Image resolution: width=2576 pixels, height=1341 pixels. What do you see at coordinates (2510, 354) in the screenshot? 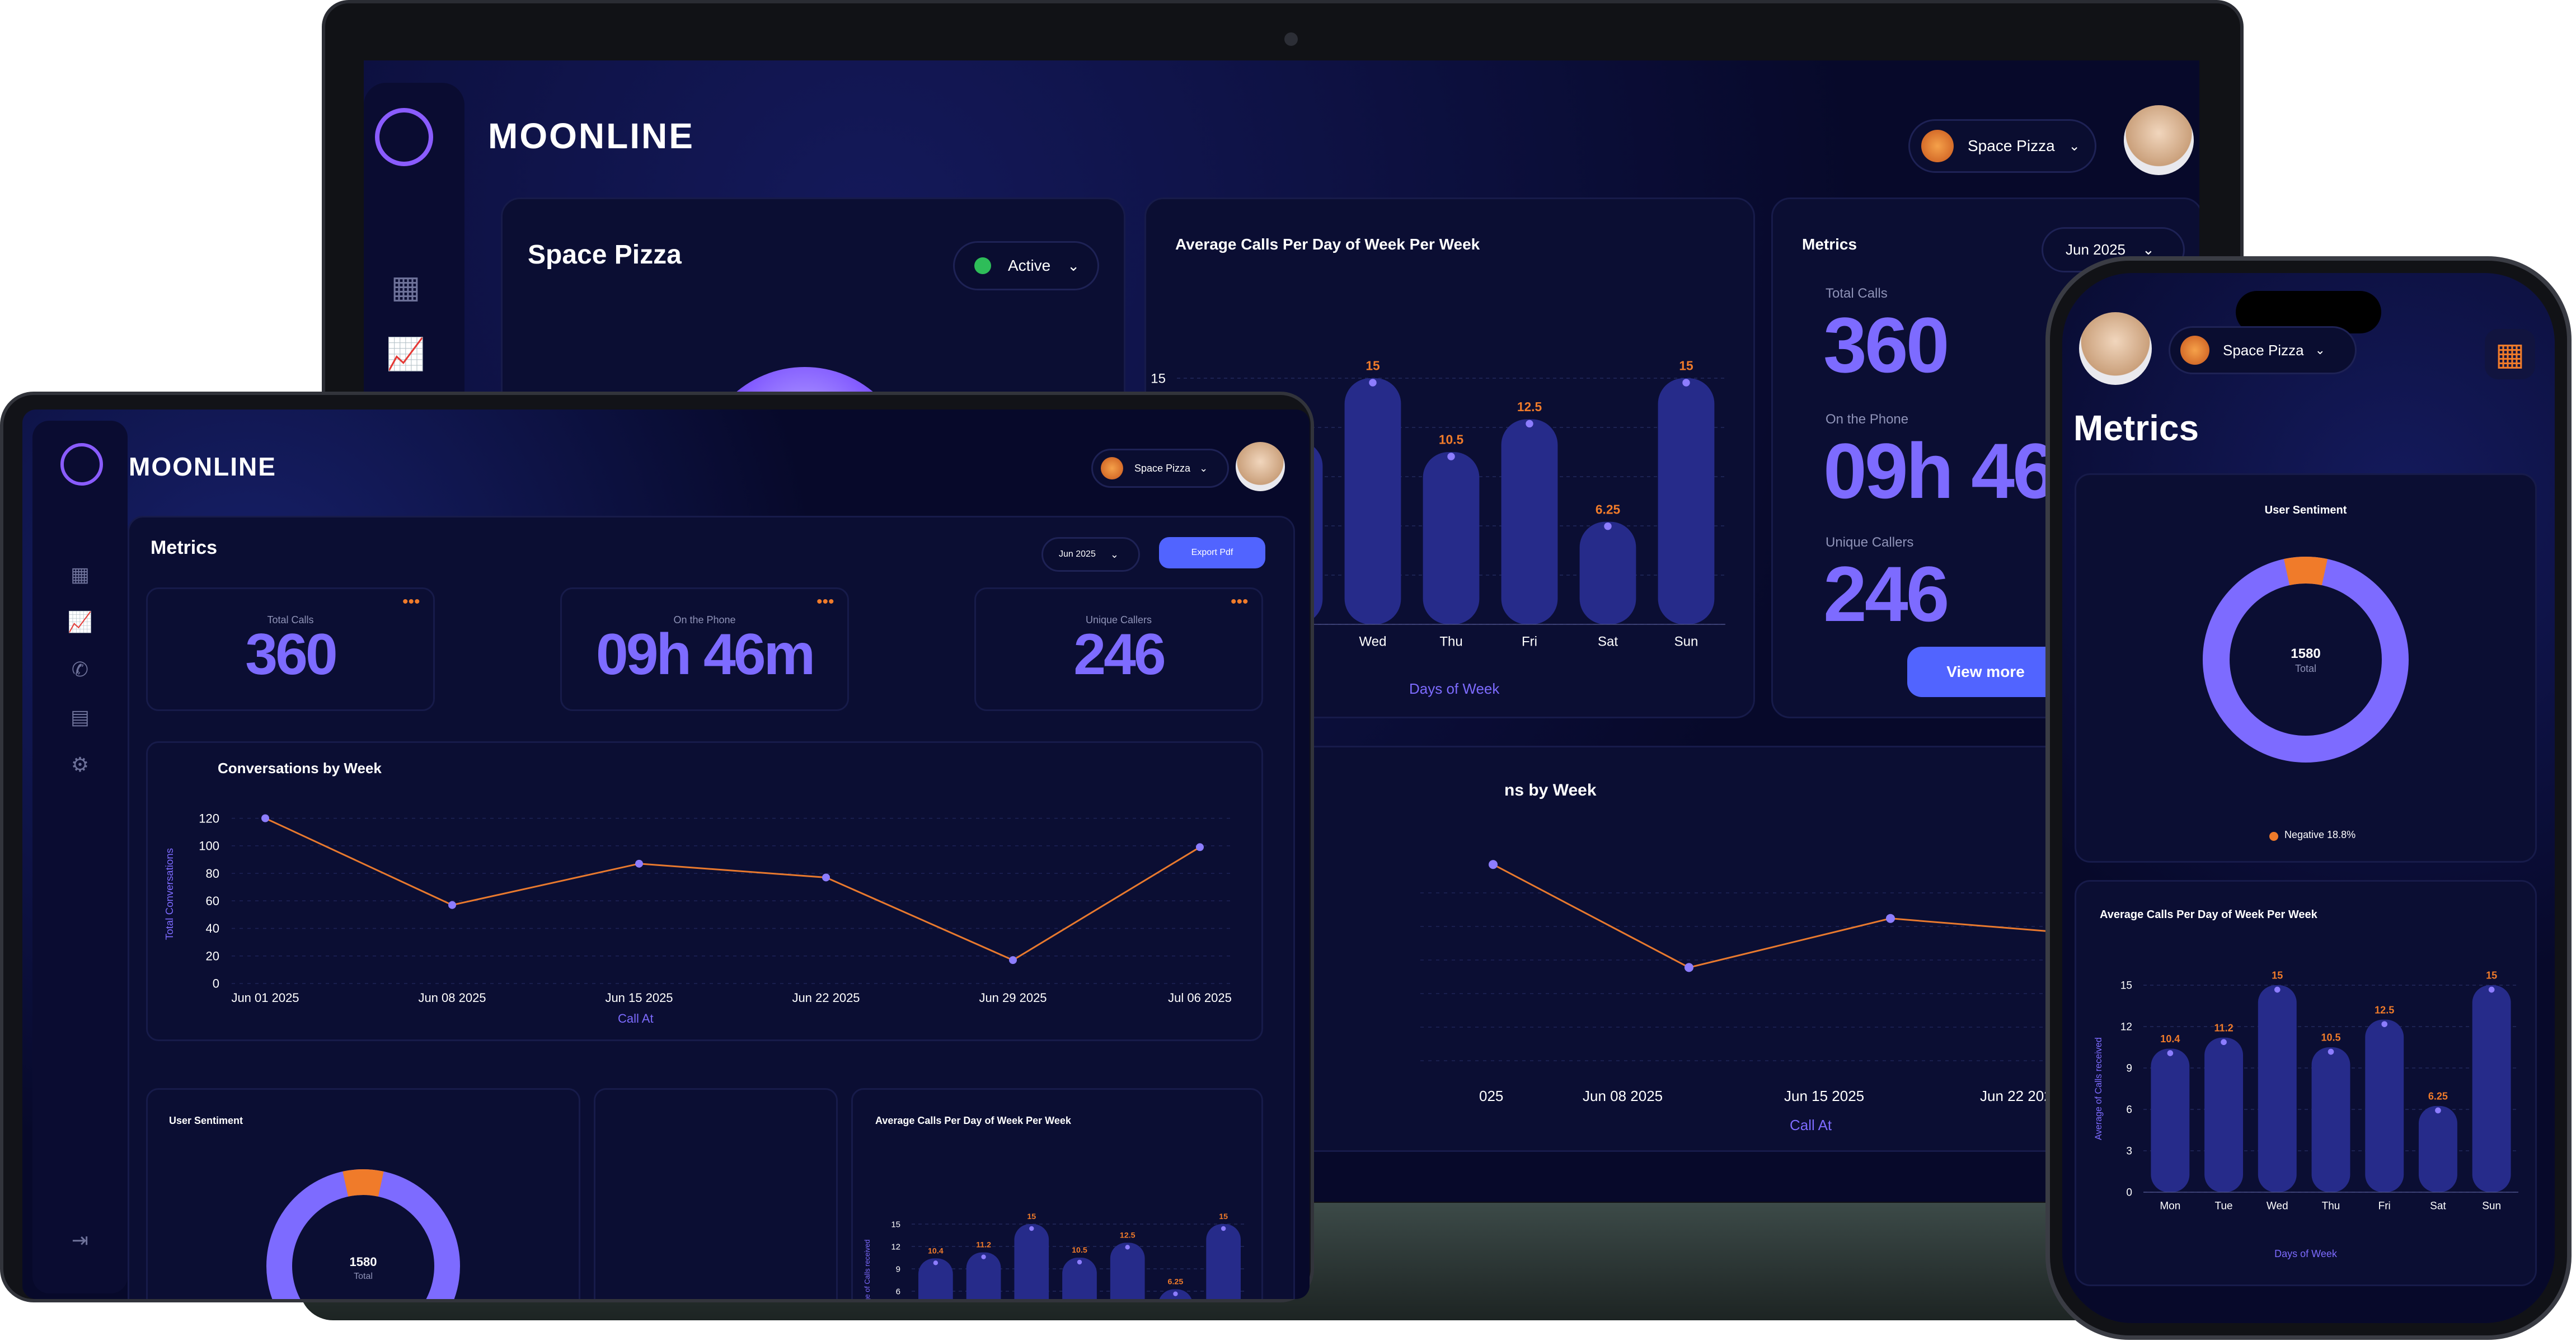
I see `menu-grid-icon: ▦` at bounding box center [2510, 354].